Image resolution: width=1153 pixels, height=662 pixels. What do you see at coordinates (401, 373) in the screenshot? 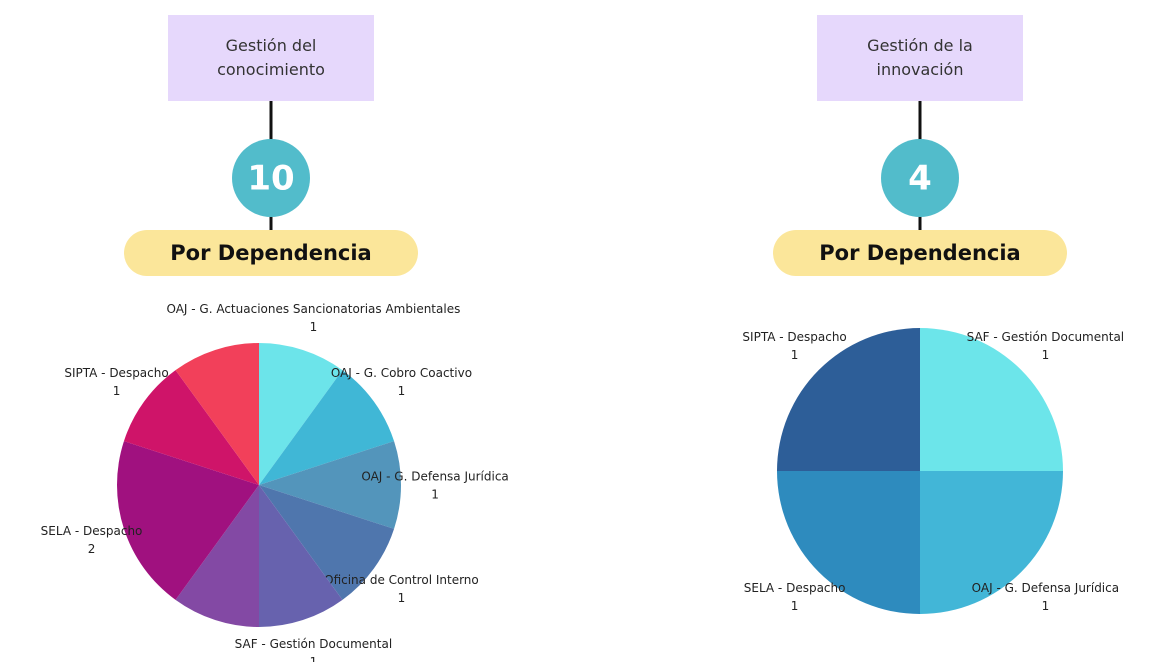
I see `slice-label: OAJ - G. Cobro Coactivo` at bounding box center [401, 373].